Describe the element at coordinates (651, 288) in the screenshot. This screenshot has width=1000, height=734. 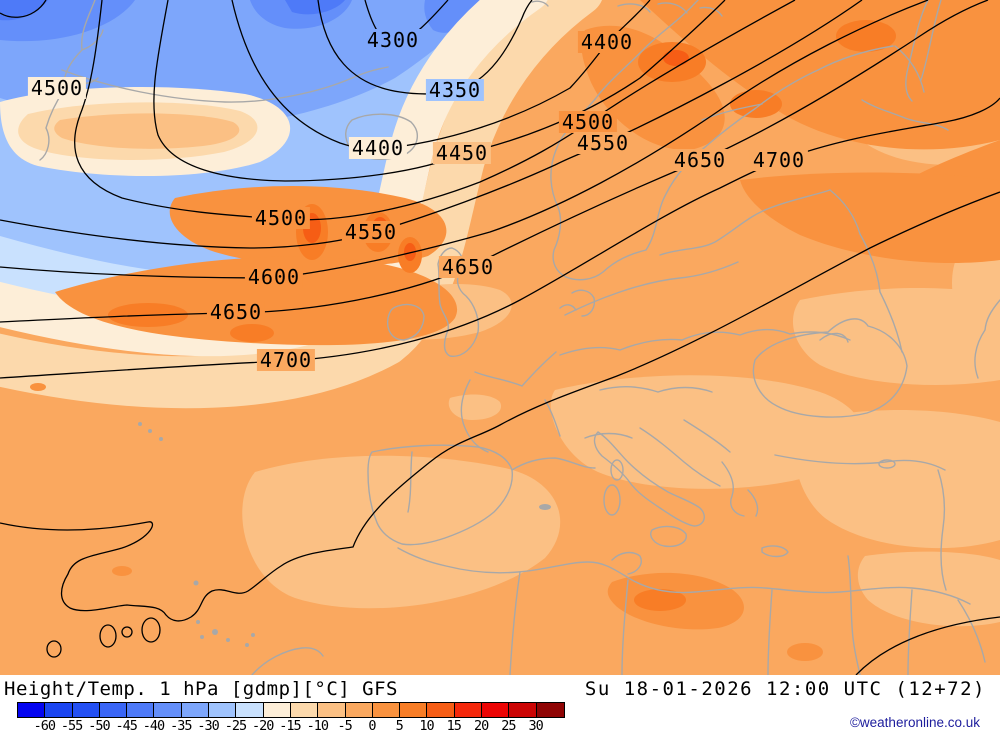
I see `coastline-baltic-south` at that location.